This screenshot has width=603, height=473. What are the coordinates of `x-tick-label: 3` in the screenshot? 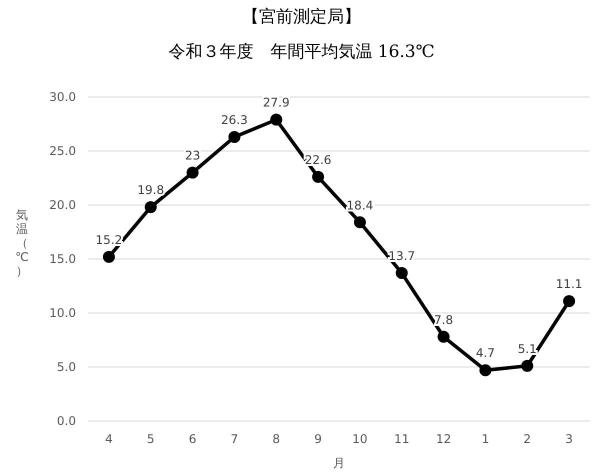 It's located at (569, 439).